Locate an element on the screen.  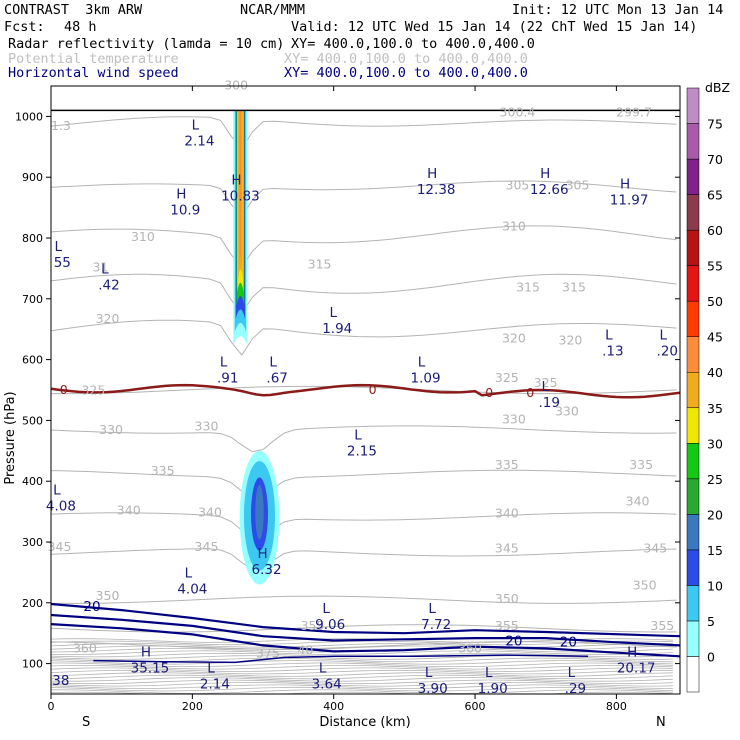
hl-value: 11.97 is located at coordinates (629, 201).